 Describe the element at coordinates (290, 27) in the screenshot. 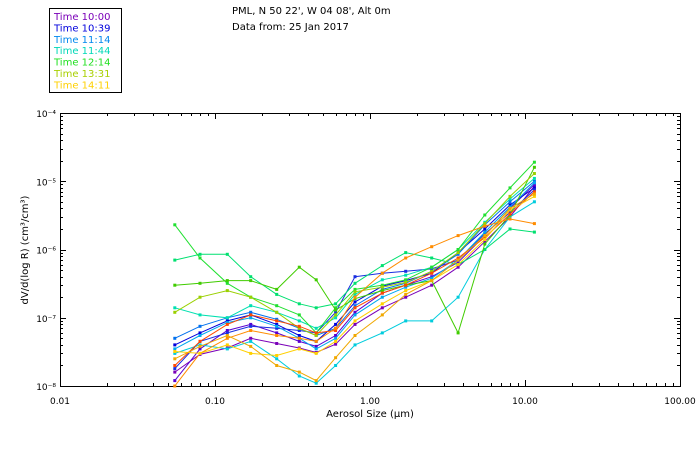

I see `chart-title-line2: Data from: 25 Jan 2017` at that location.